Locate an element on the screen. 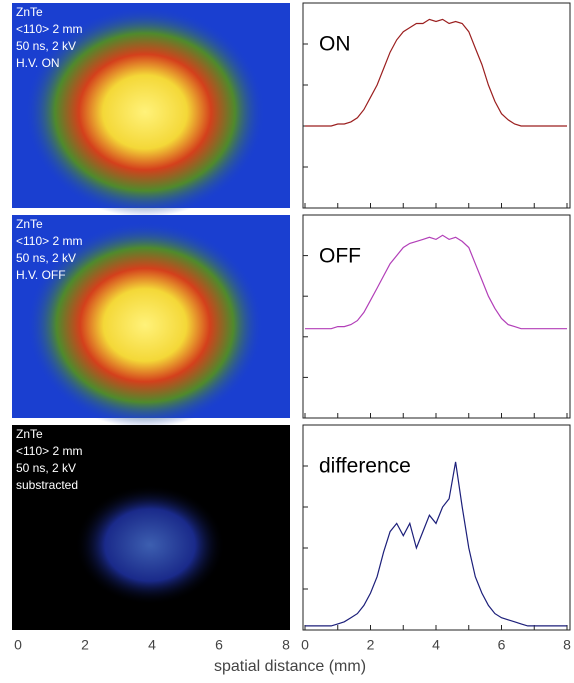  image-caption: H.V. ON is located at coordinates (38, 63).